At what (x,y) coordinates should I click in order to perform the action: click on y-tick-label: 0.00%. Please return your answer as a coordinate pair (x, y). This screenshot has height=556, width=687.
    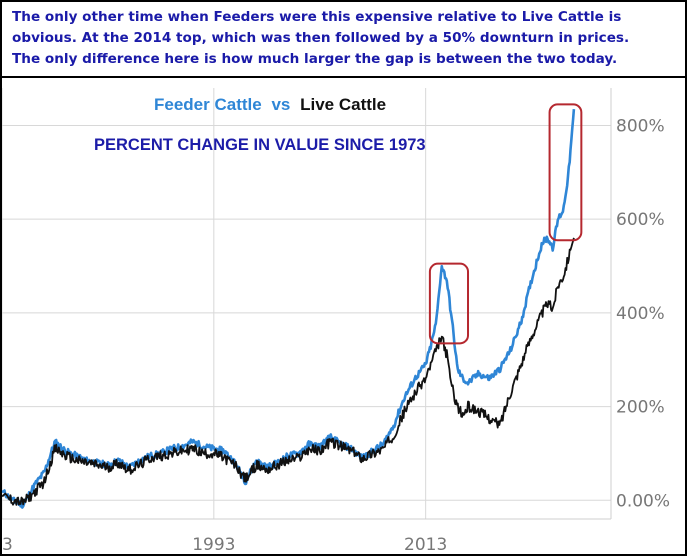
    Looking at the image, I should click on (643, 501).